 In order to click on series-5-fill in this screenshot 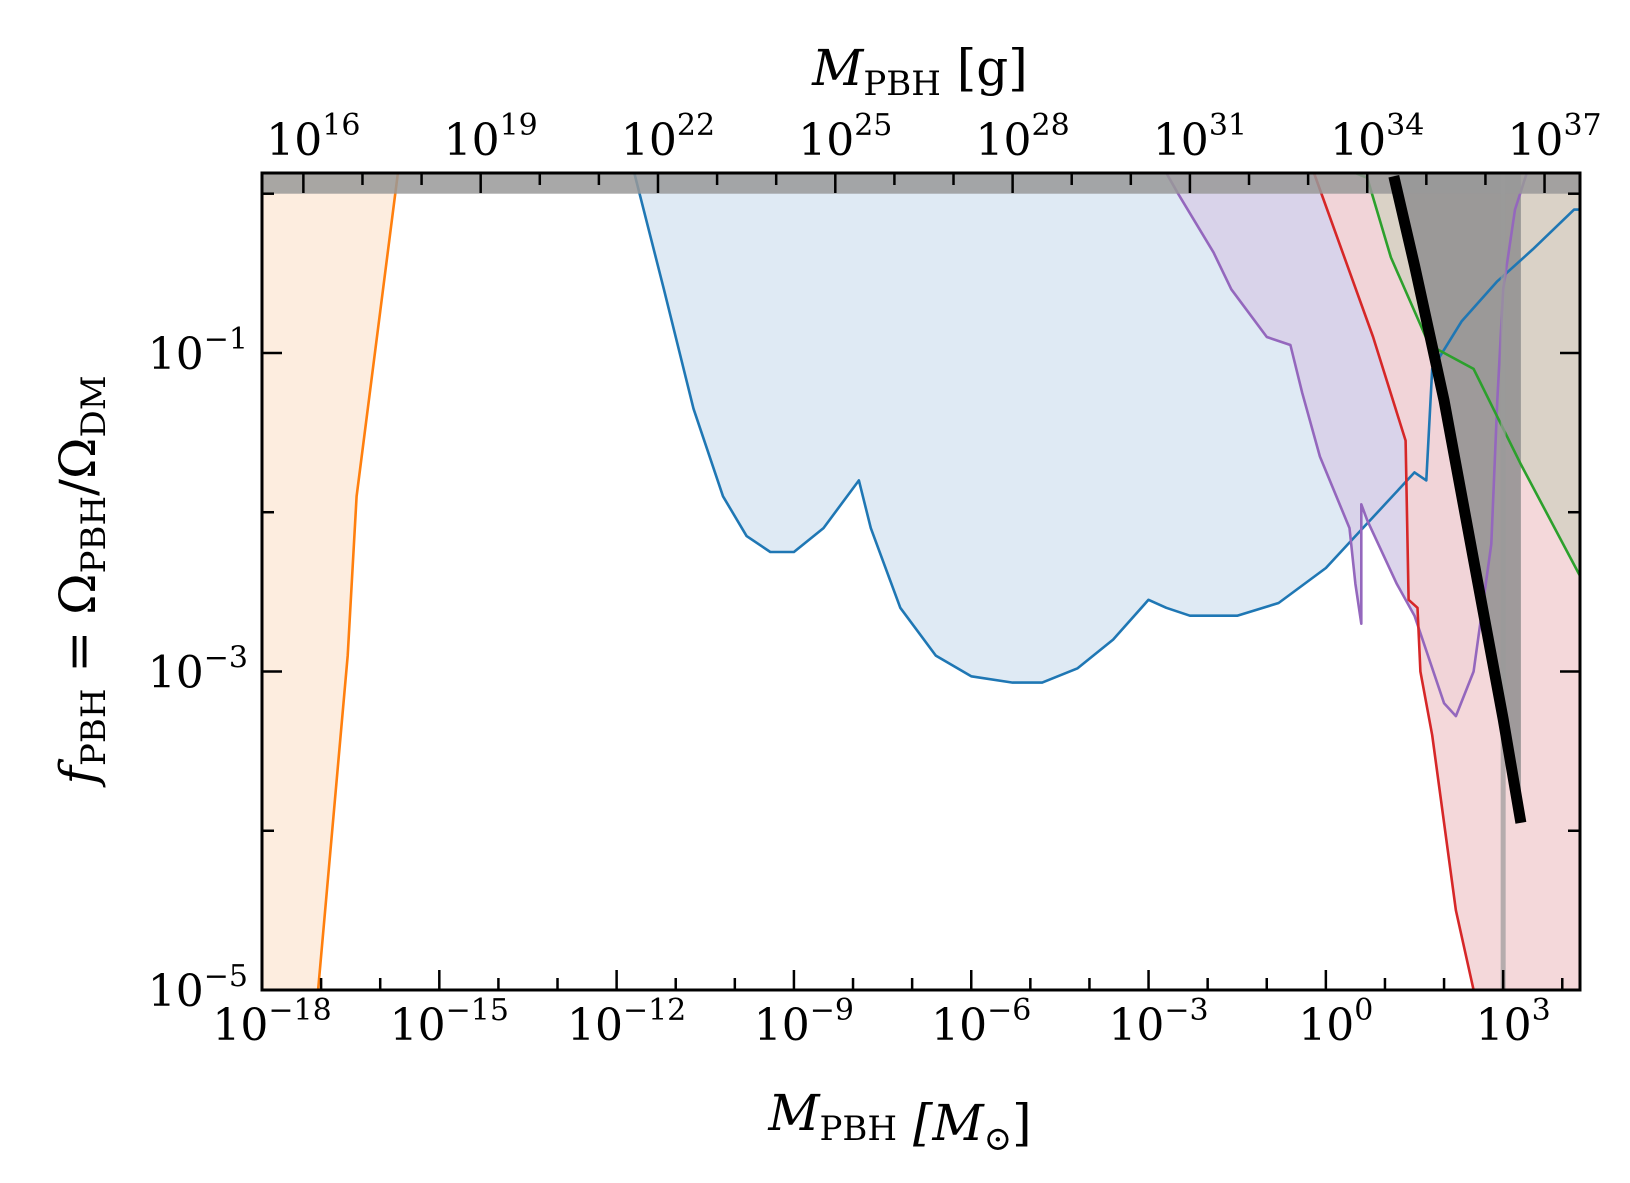, I will do `click(1457, 498)`.